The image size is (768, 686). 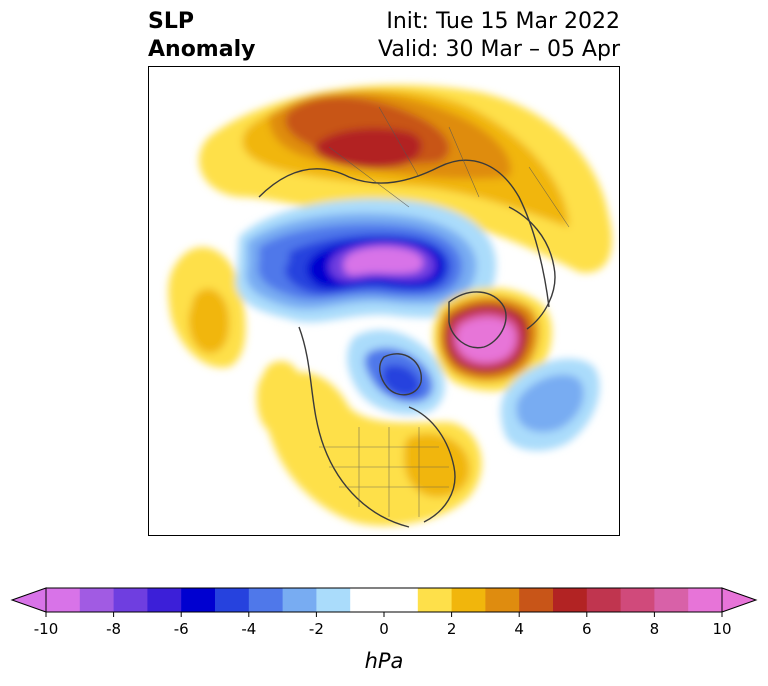 What do you see at coordinates (248, 629) in the screenshot?
I see `colorbar-tick-label: -4` at bounding box center [248, 629].